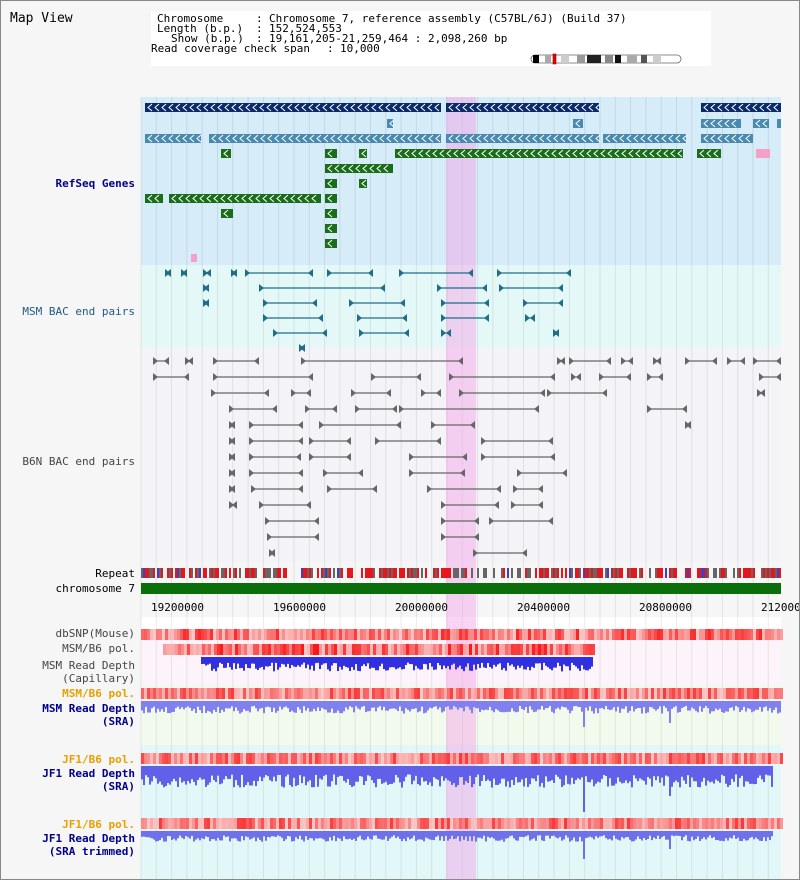  What do you see at coordinates (461, 588) in the screenshot?
I see `chromosome-bar` at bounding box center [461, 588].